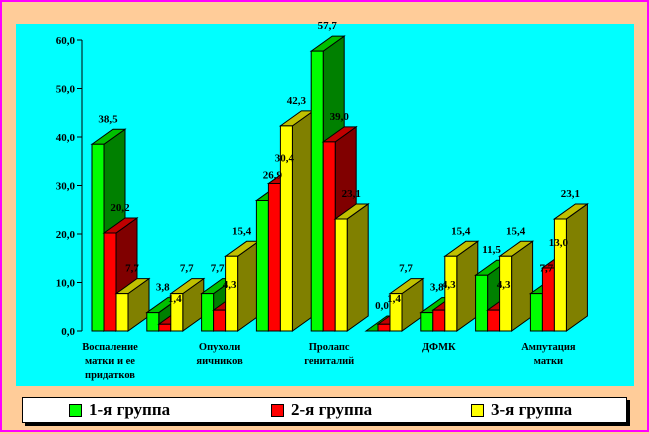  Describe the element at coordinates (328, 26) in the screenshot. I see `data-label: 57,7` at that location.